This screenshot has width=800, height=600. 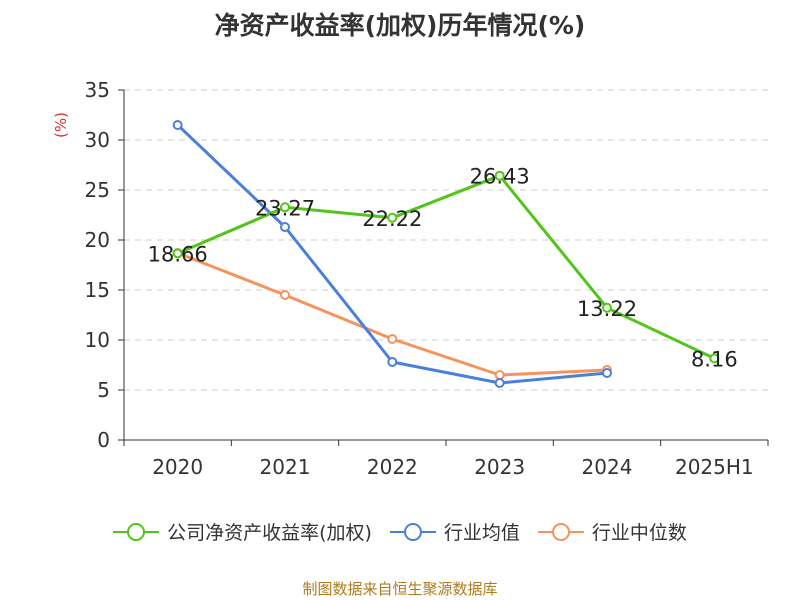 What do you see at coordinates (499, 467) in the screenshot?
I see `x-tick-label: 2023` at bounding box center [499, 467].